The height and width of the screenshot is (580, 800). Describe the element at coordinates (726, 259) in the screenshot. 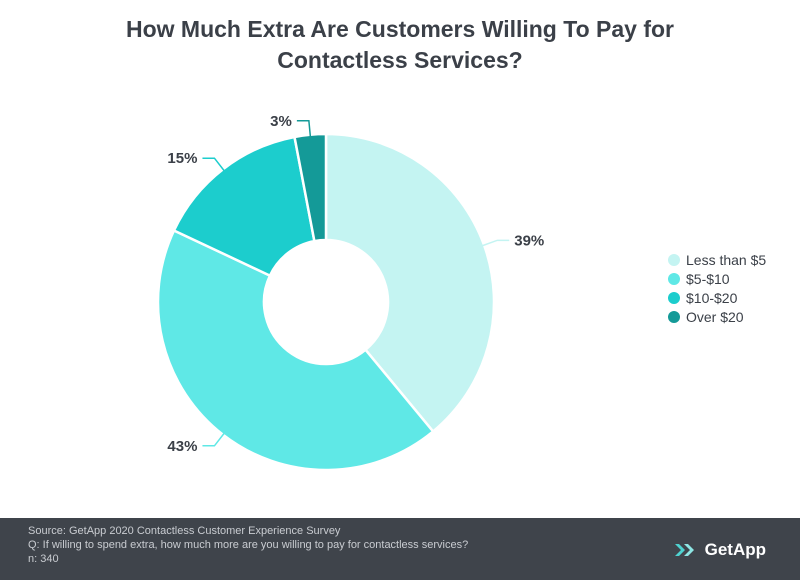

I see `legend-label-less-than-5: Less than $5` at that location.